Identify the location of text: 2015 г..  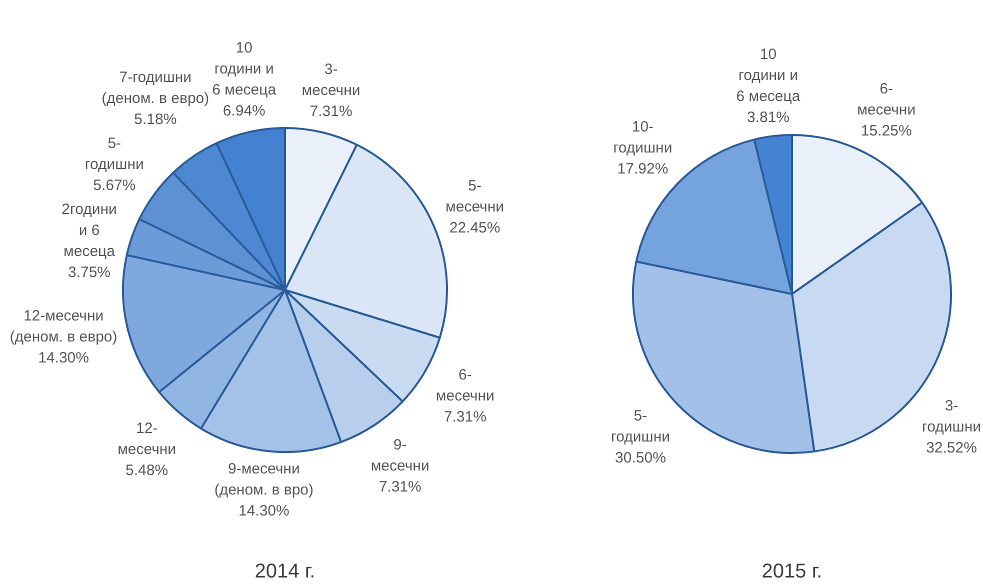
(792, 571).